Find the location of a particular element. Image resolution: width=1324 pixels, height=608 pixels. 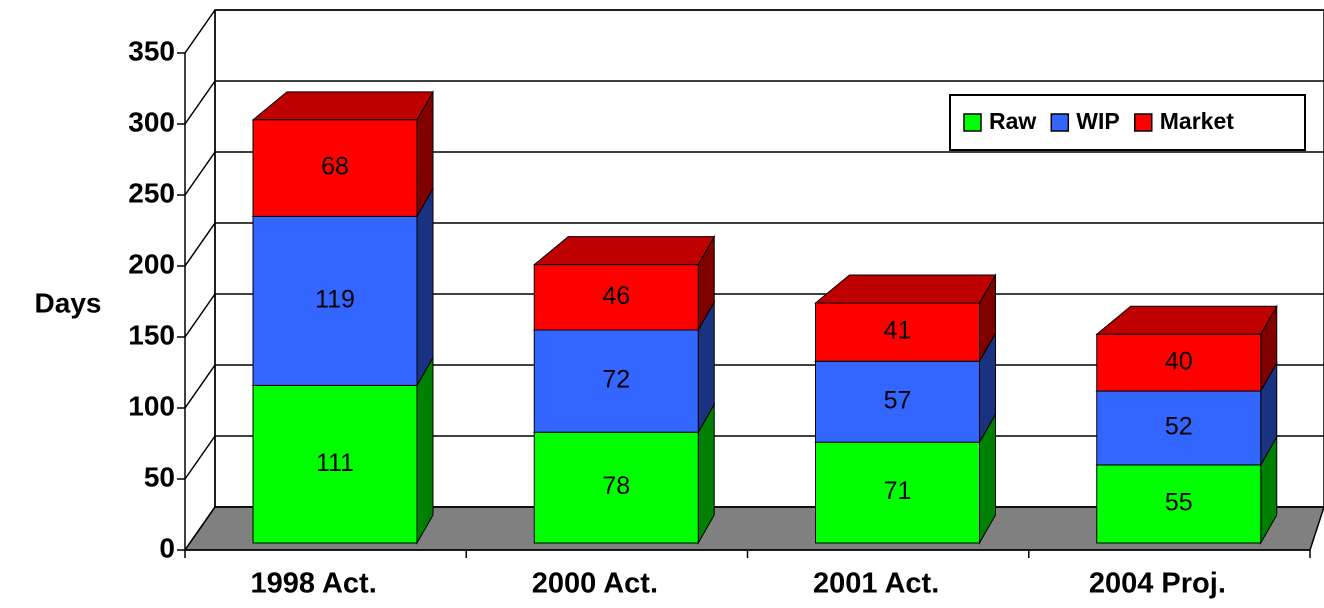

value-label: 57 is located at coordinates (898, 400).